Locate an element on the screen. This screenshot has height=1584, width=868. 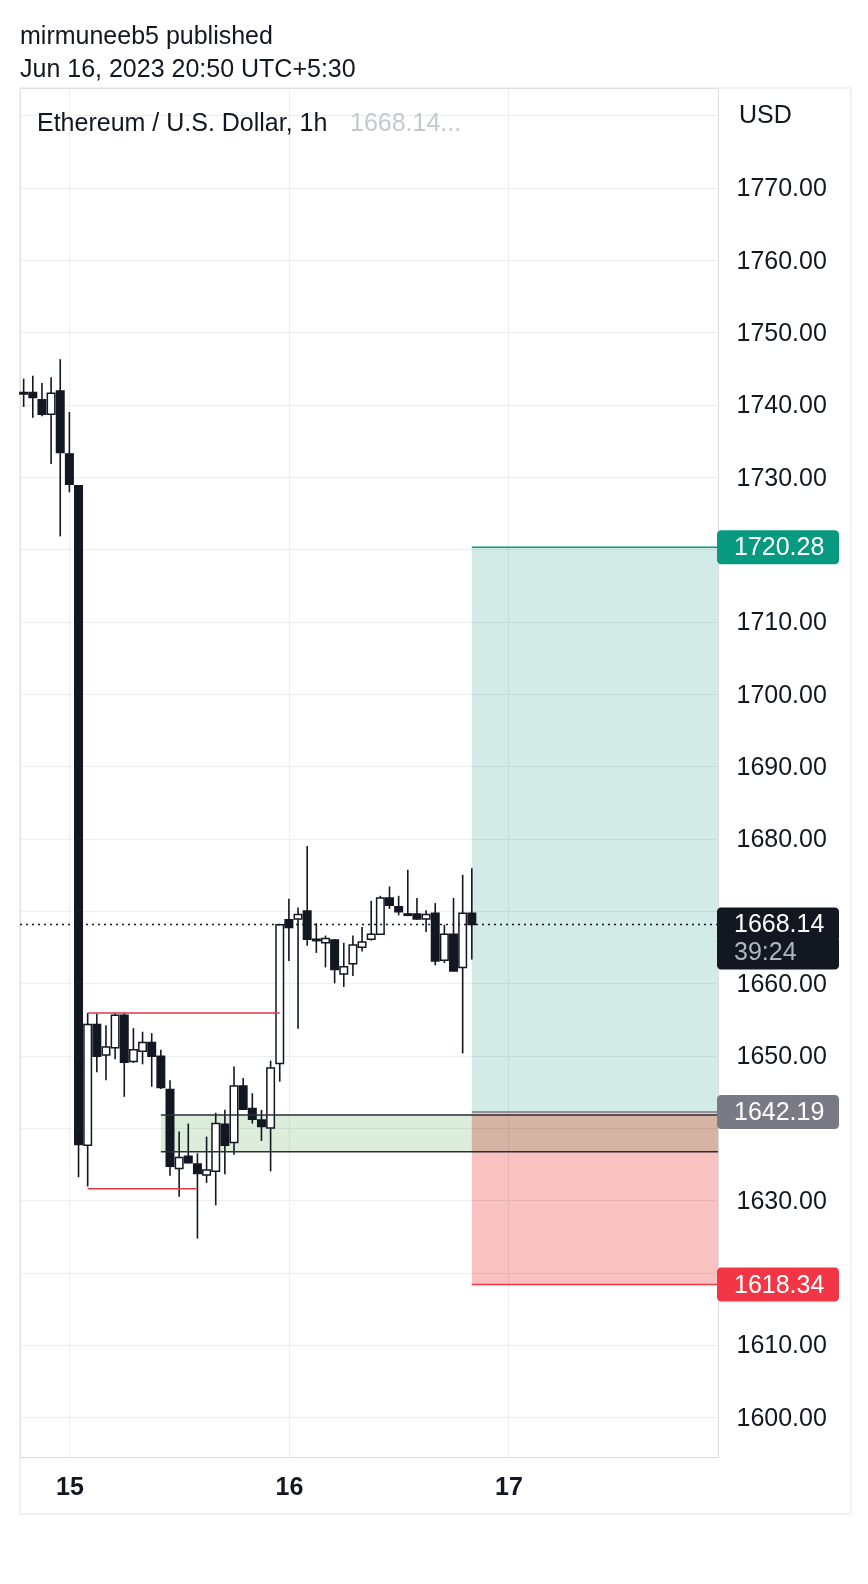
text: Jun 16, 2023 20:50 UTC+5:30 is located at coordinates (188, 68).